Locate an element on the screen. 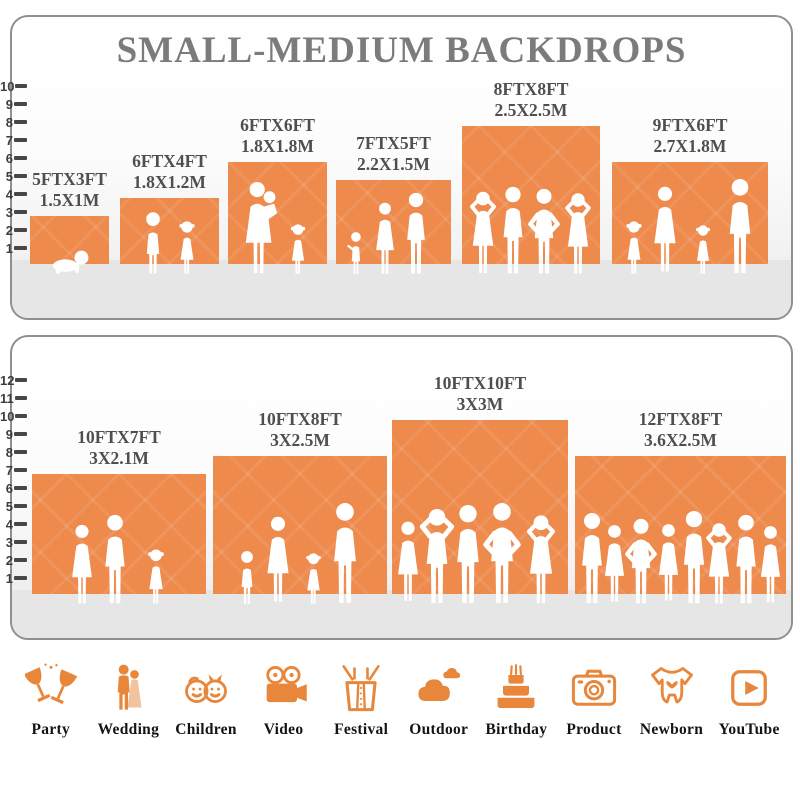  category-label: Newborn is located at coordinates (671, 729).